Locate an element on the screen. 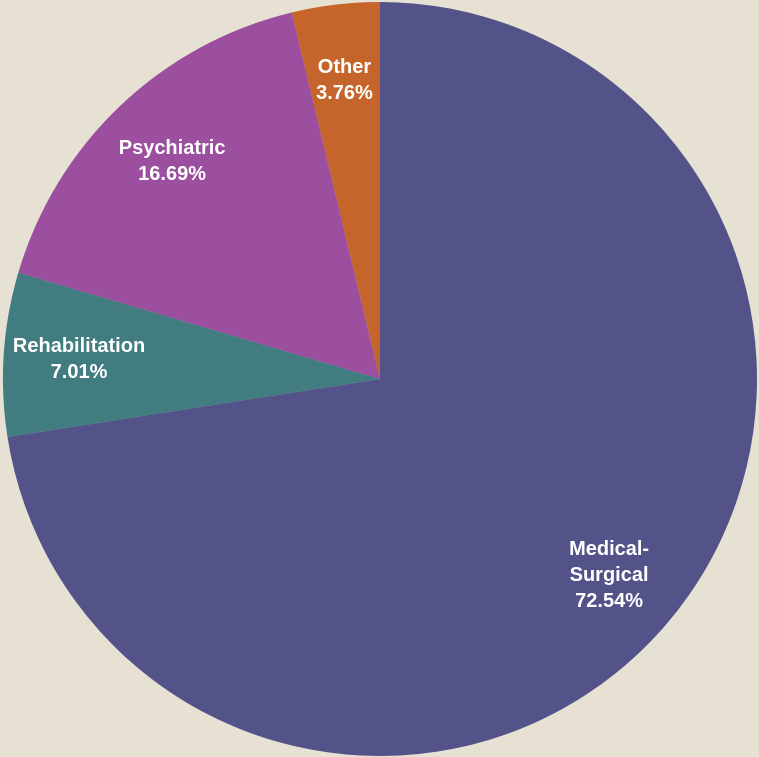  slice-label: Other 3.76% is located at coordinates (344, 80).